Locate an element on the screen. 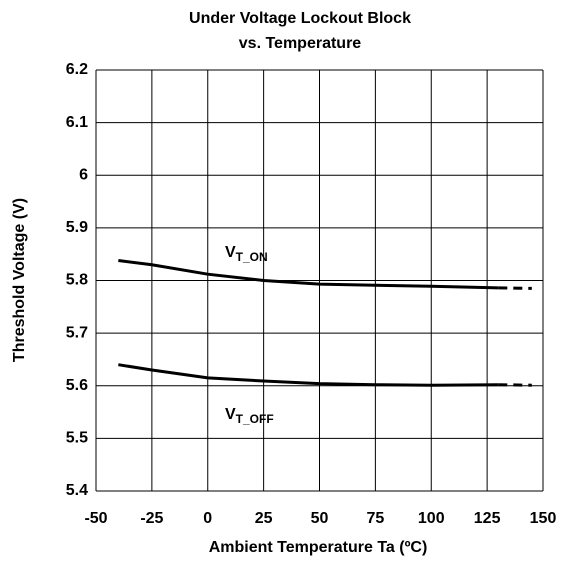 The width and height of the screenshot is (581, 564). y-tick-label: 5.6 is located at coordinates (77, 385).